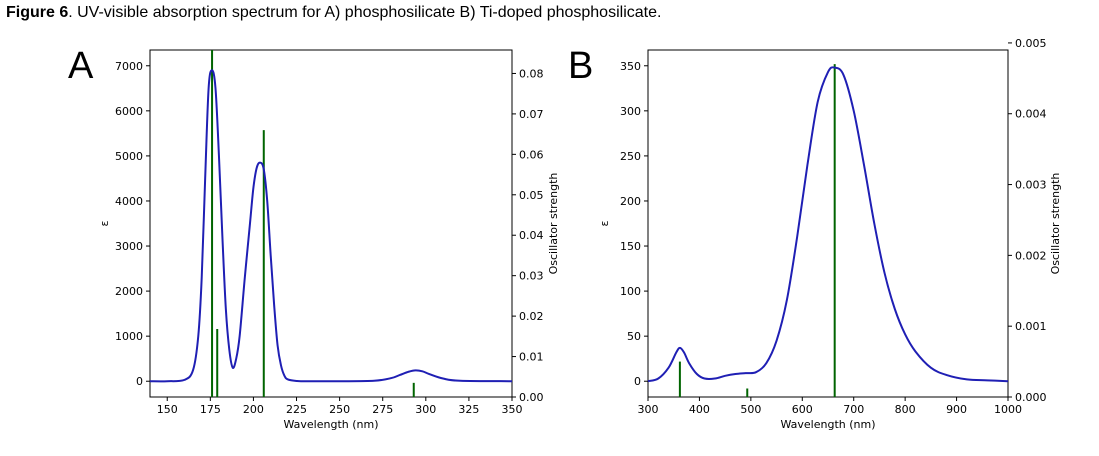 The image size is (1099, 456). What do you see at coordinates (129, 201) in the screenshot?
I see `y-tick-label: 4000` at bounding box center [129, 201].